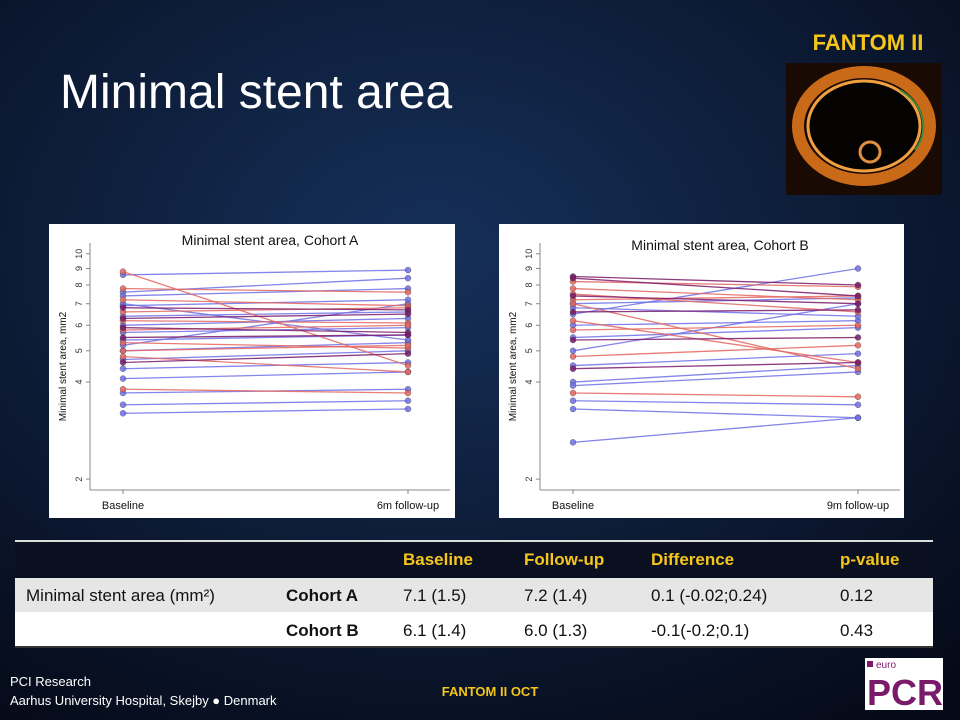 The width and height of the screenshot is (960, 720). Describe the element at coordinates (270, 240) in the screenshot. I see `chart-title: Minimal stent area, Cohort A` at that location.